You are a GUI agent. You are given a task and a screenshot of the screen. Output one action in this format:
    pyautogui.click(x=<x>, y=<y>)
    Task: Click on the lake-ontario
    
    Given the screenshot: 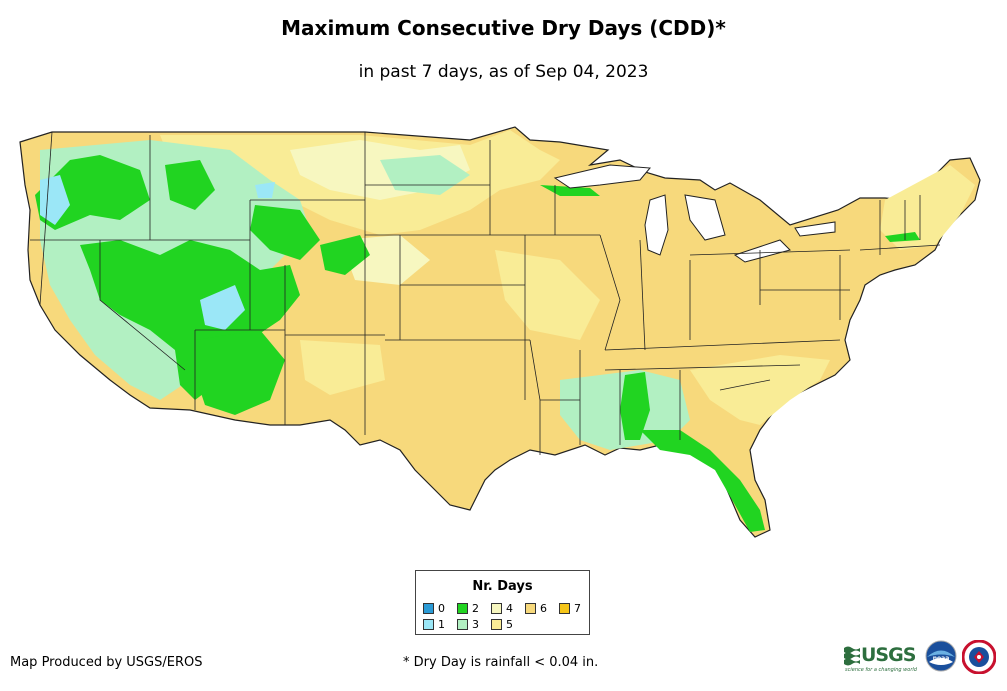 What is the action you would take?
    pyautogui.click(x=815, y=229)
    